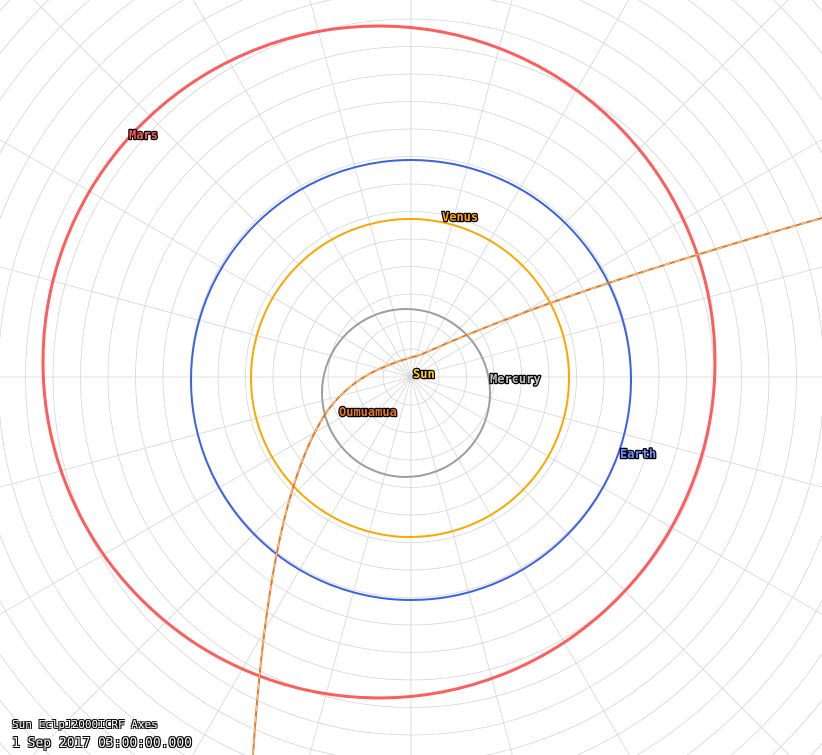  I want to click on epoch-timestamp: 1 Sep 2017 03:00:00.000, so click(102, 743).